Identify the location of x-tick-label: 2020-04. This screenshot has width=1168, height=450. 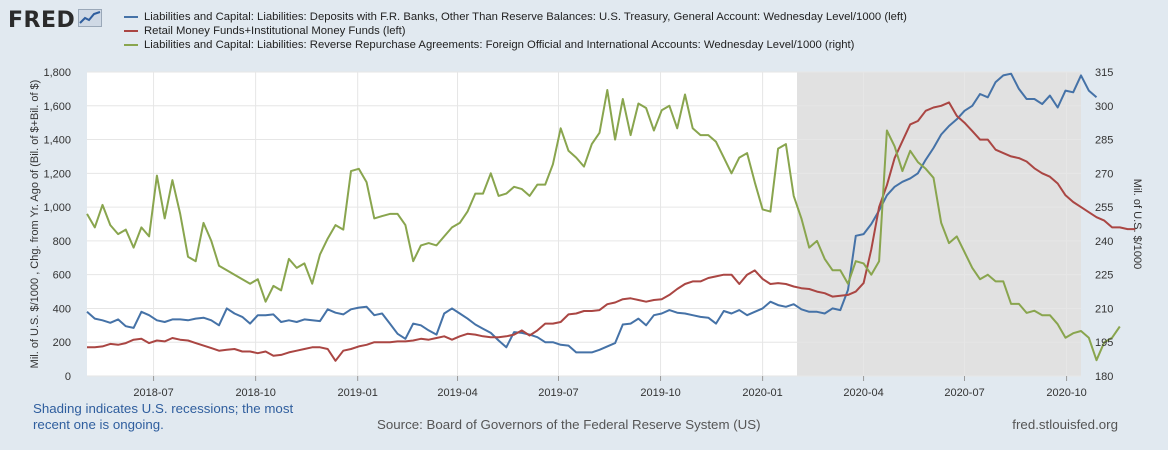
(863, 393).